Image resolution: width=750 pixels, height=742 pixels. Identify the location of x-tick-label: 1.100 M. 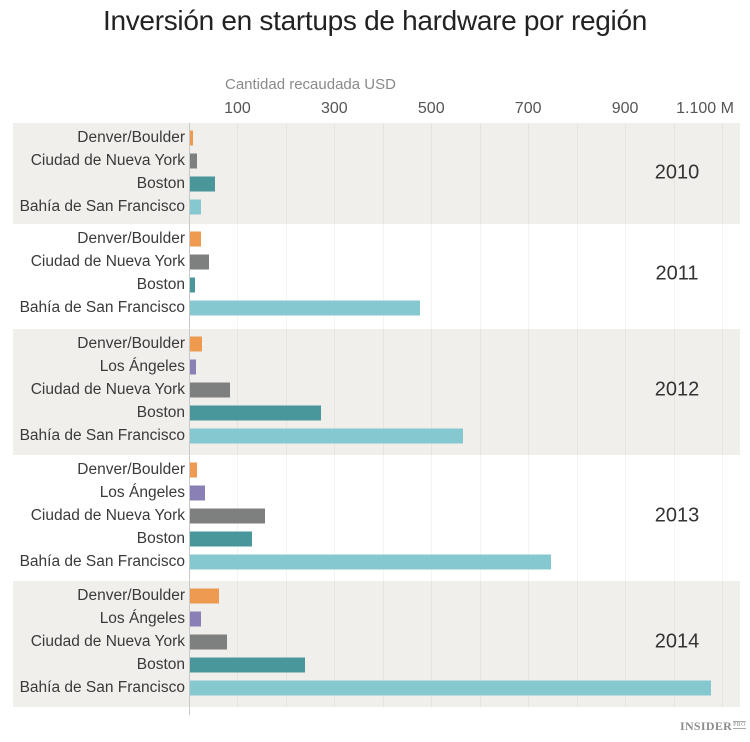
(705, 108).